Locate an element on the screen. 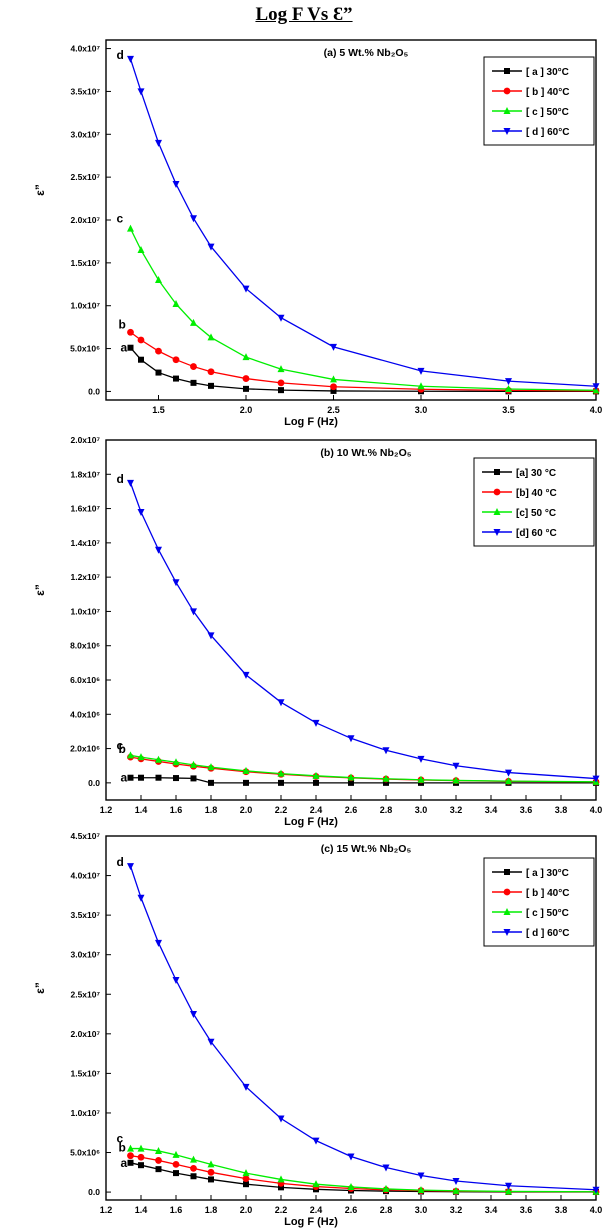 The image size is (608, 1228). x-tick-label: 1.4 is located at coordinates (141, 810).